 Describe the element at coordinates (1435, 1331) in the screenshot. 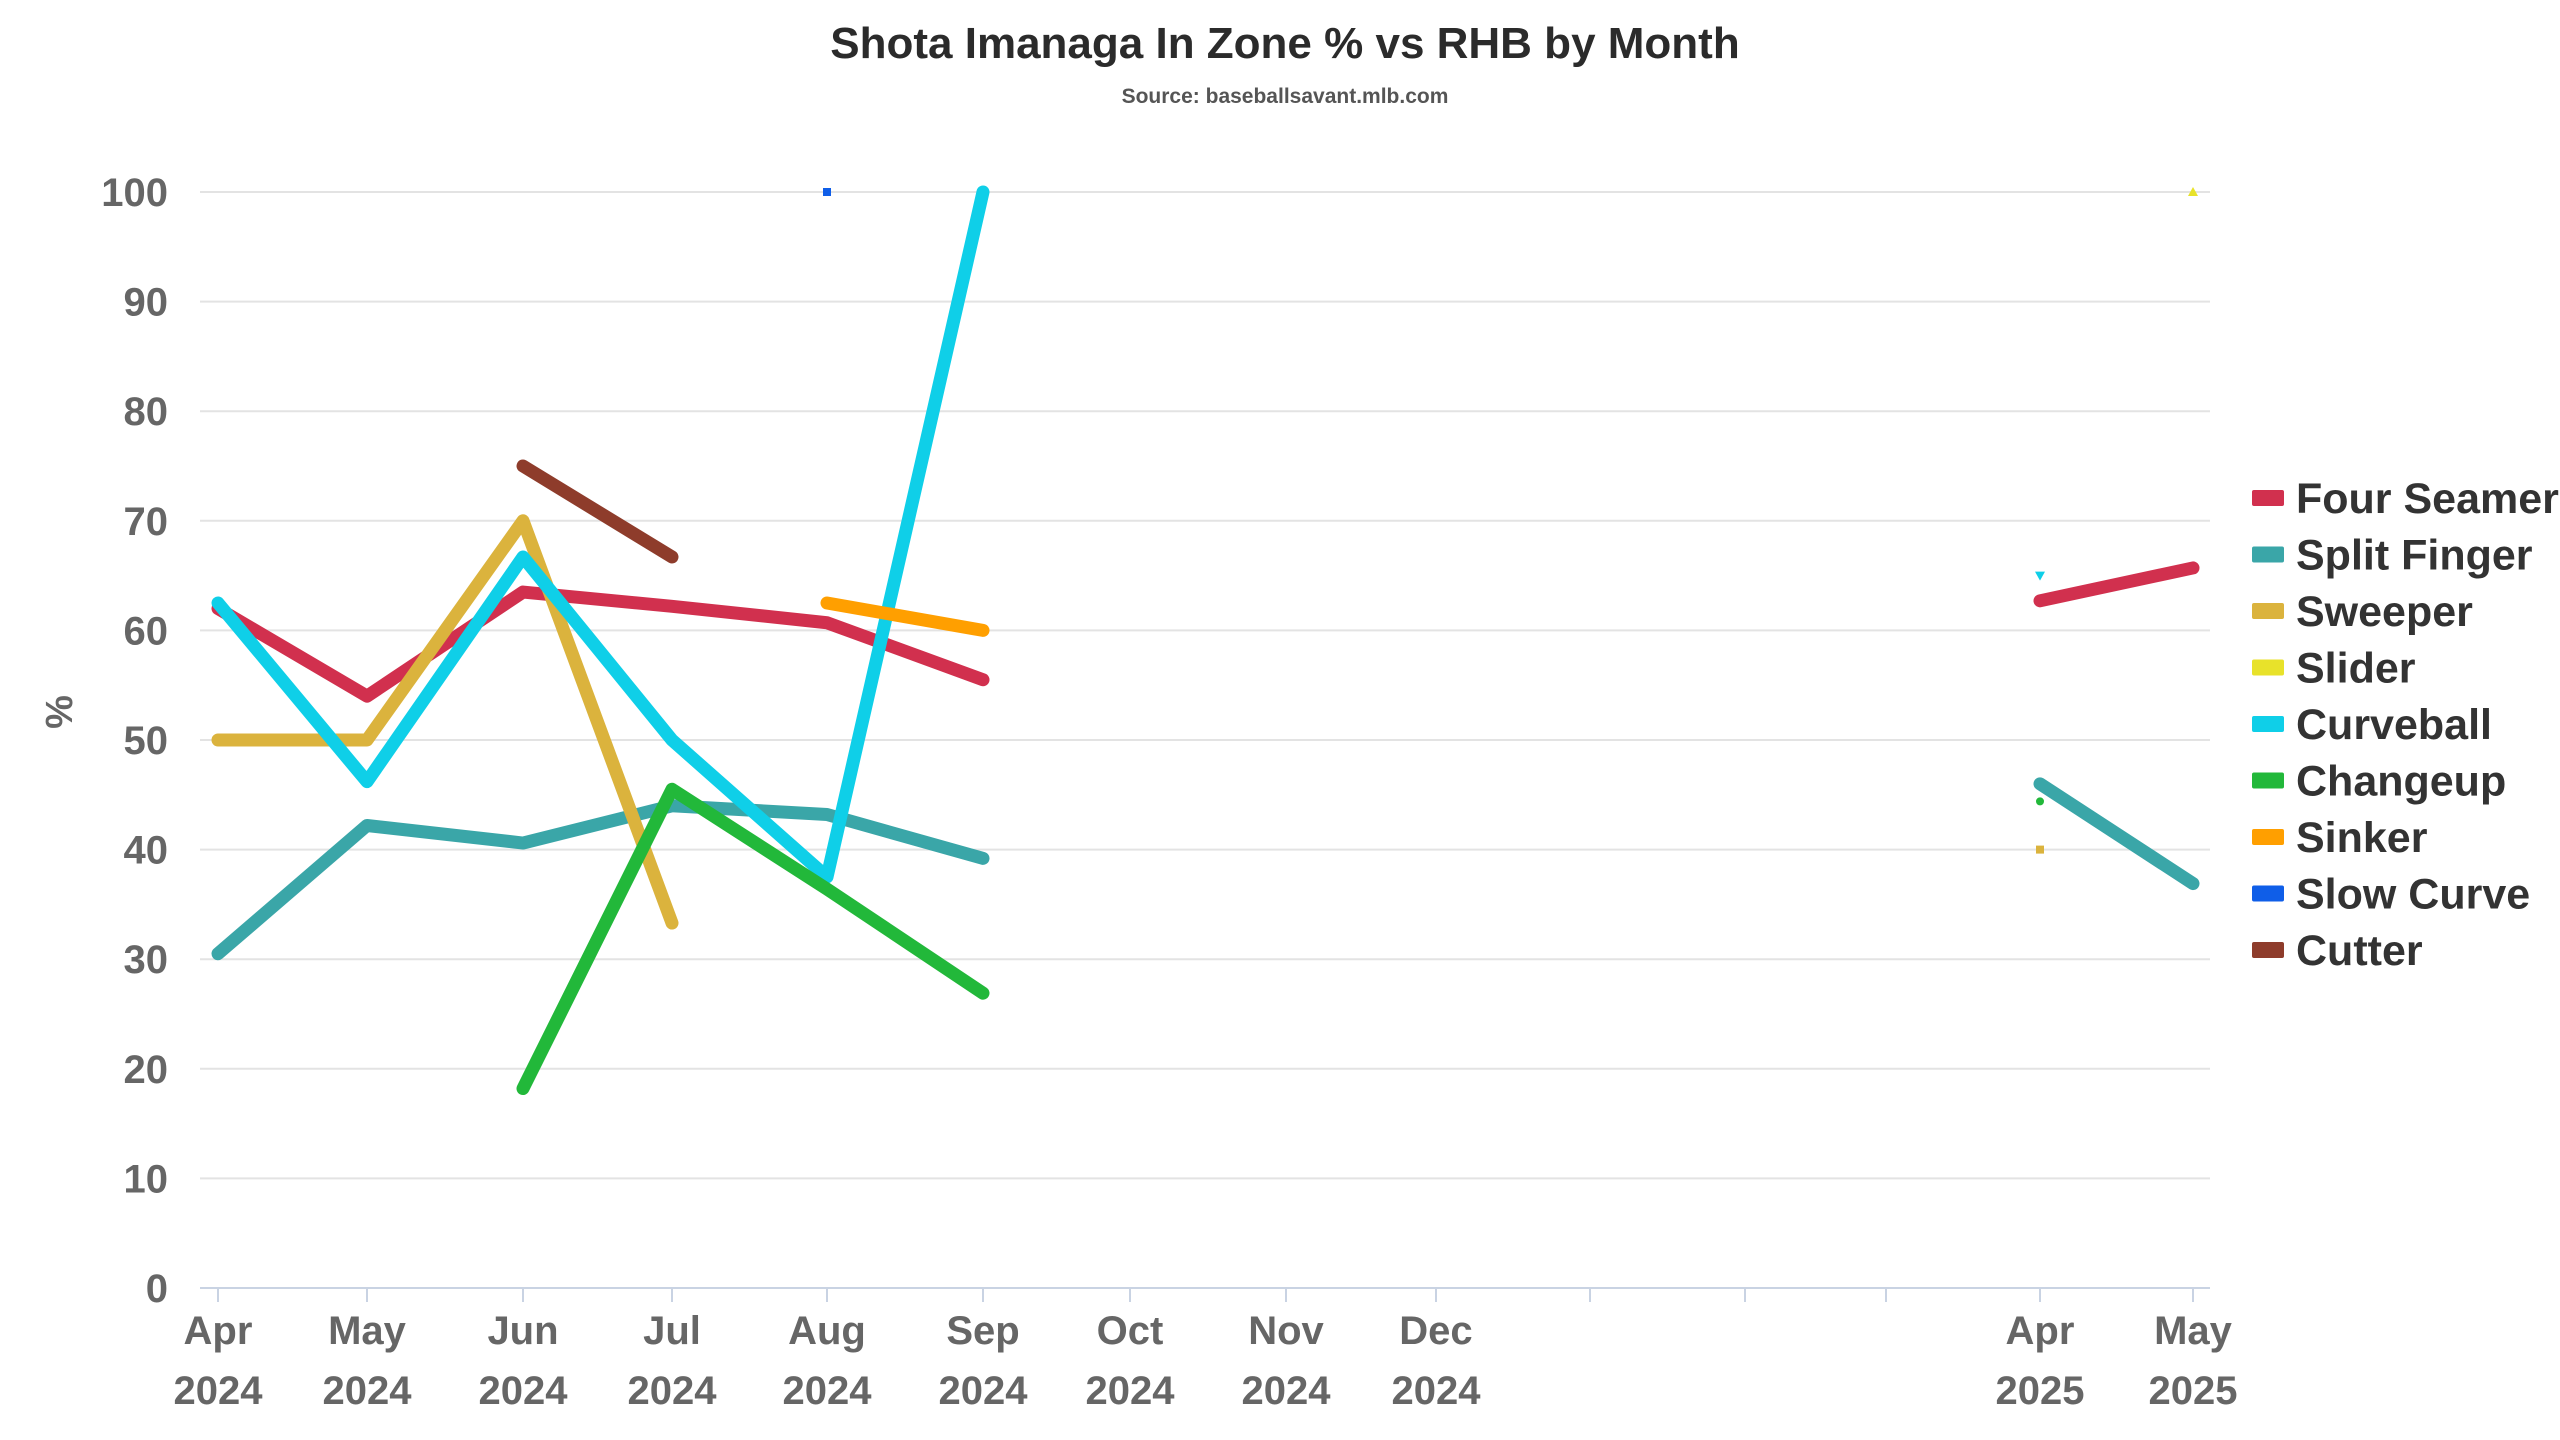

I see `x-tick-label-month: Dec` at that location.